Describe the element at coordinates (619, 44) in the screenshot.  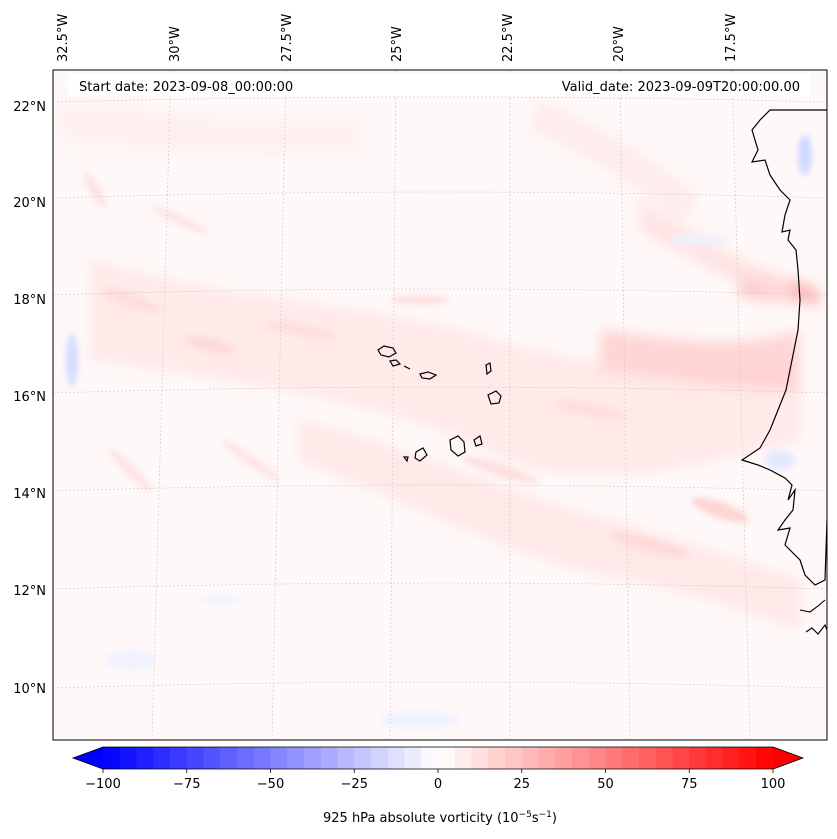
I see `lon-tick-label: 20°W` at that location.